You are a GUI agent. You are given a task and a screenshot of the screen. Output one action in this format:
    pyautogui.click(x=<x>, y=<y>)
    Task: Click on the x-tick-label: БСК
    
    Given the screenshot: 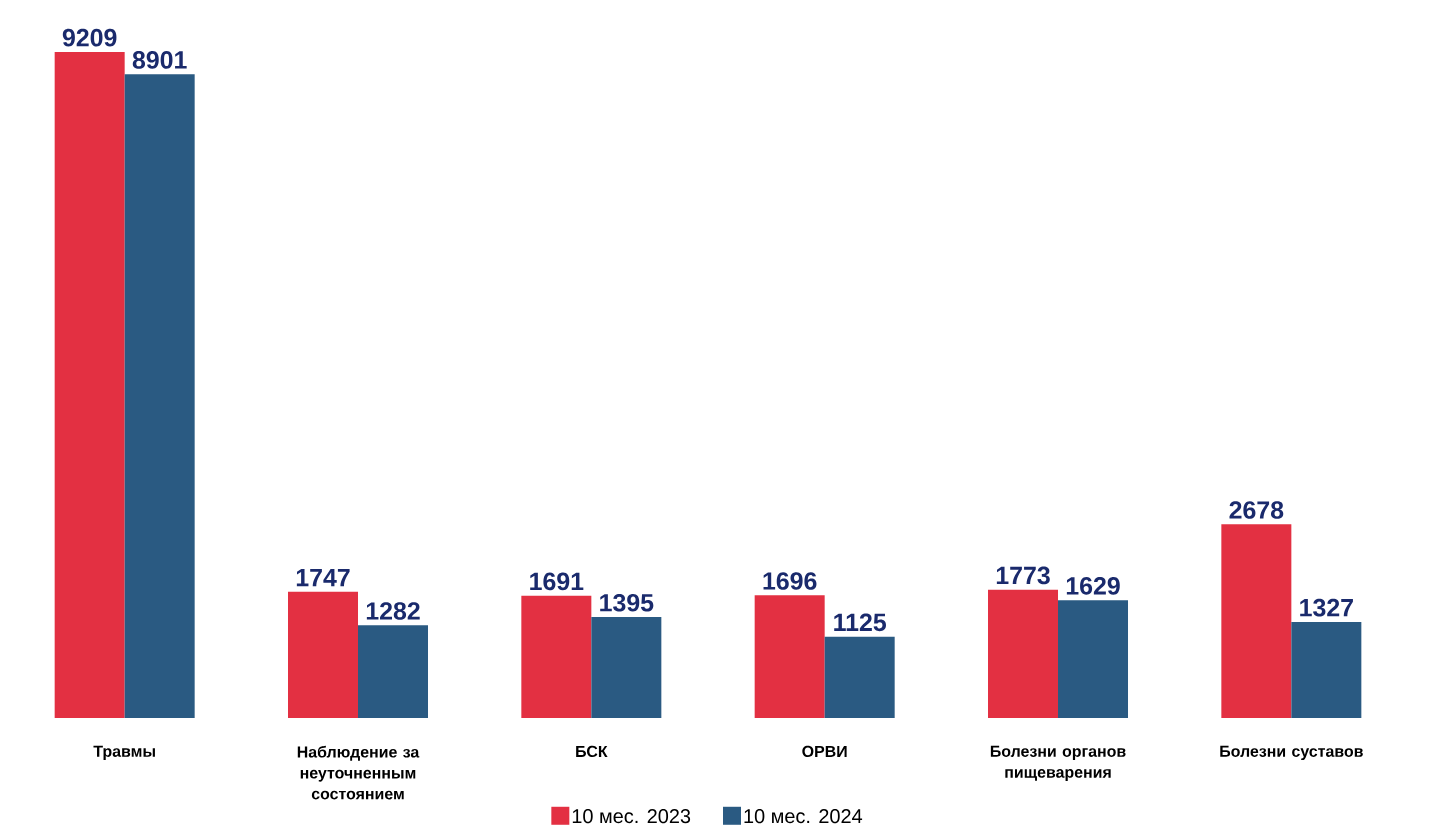 What is the action you would take?
    pyautogui.click(x=592, y=751)
    